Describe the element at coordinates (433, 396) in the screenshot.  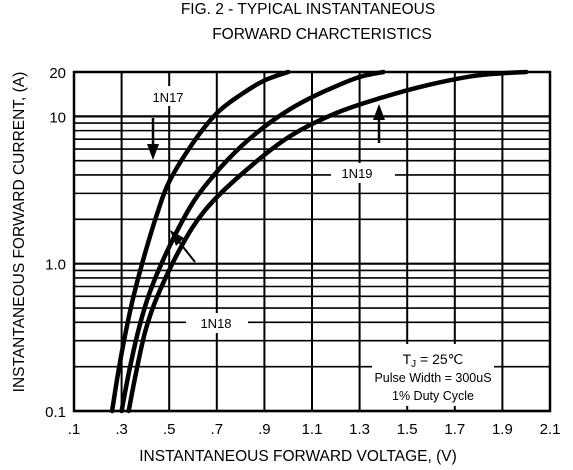
I see `conditions-line-3: 1% Duty Cycle` at that location.